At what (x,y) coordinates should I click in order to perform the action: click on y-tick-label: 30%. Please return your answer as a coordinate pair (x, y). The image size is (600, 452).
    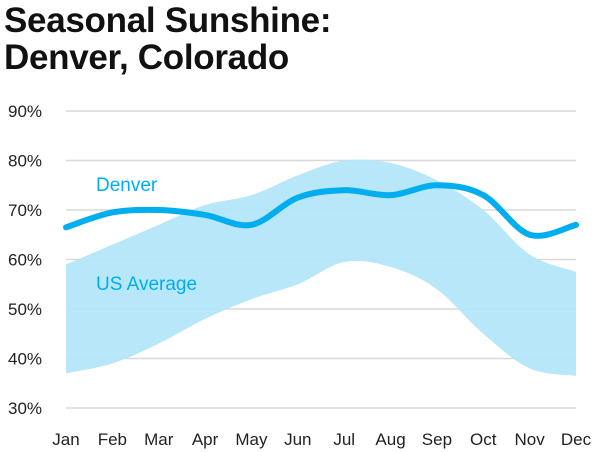
    Looking at the image, I should click on (25, 408).